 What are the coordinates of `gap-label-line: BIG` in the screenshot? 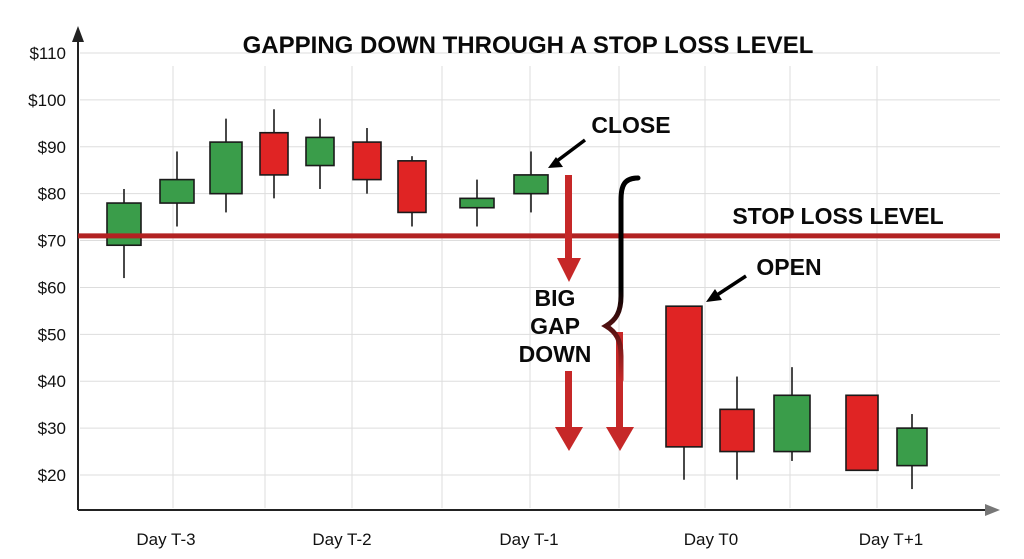 It's located at (555, 298).